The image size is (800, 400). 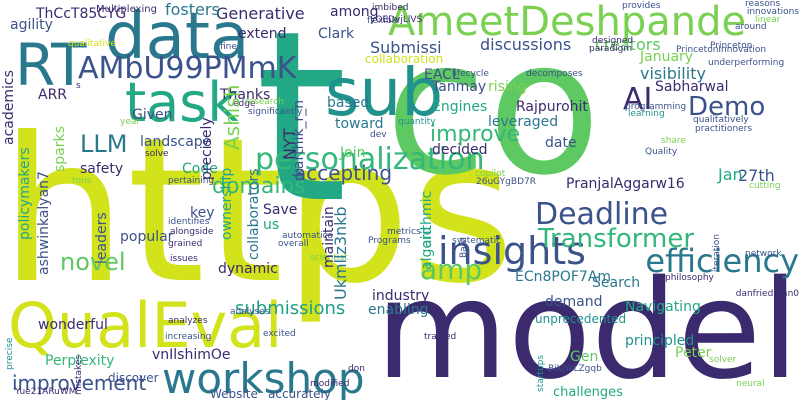 What do you see at coordinates (81, 14) in the screenshot?
I see `word-arr: ThCcT85CYG` at bounding box center [81, 14].